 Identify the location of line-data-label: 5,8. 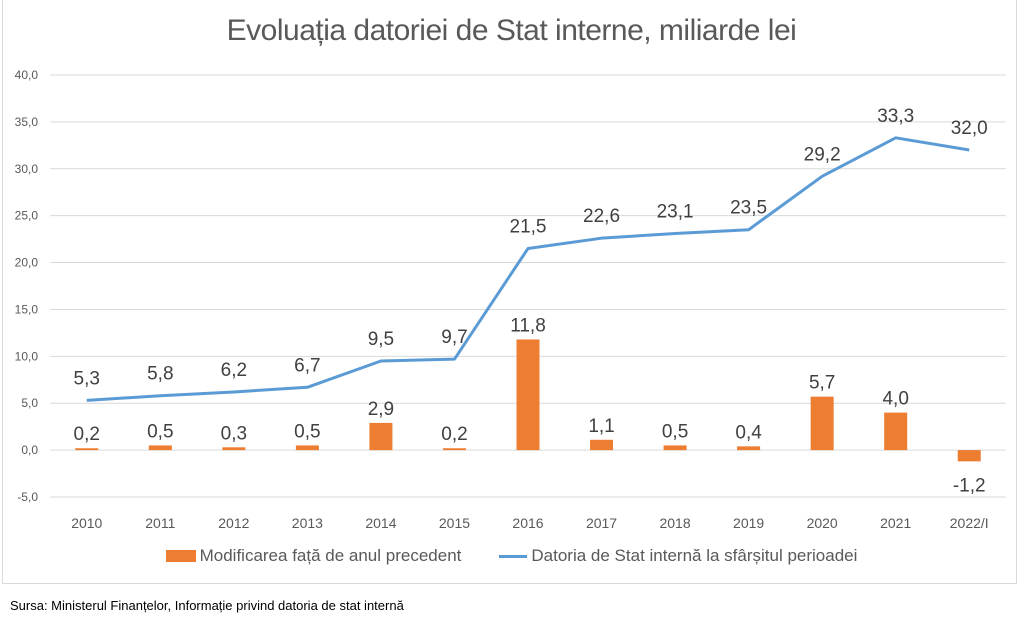
(160, 374).